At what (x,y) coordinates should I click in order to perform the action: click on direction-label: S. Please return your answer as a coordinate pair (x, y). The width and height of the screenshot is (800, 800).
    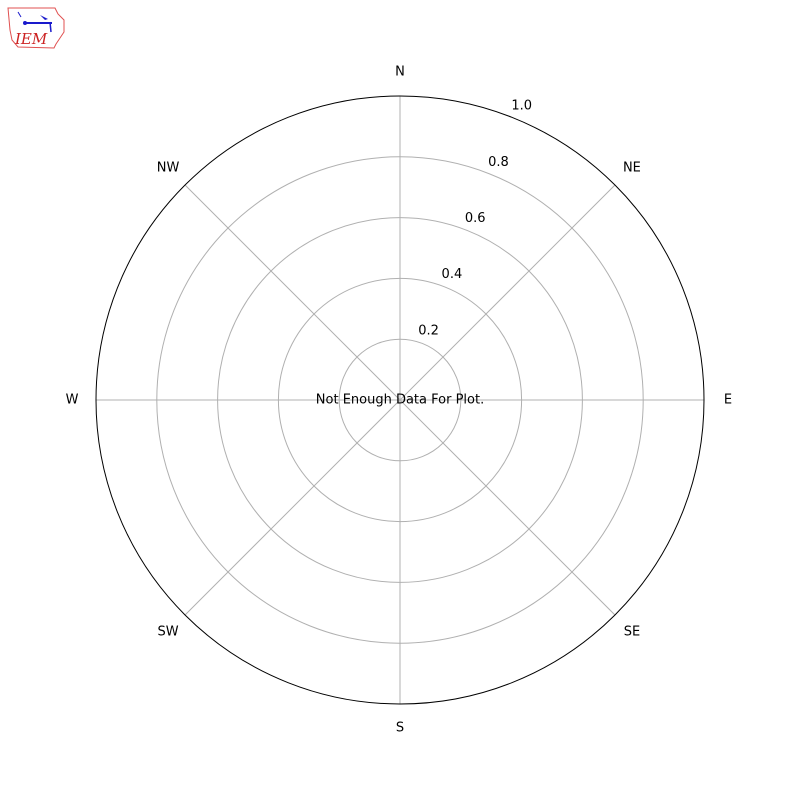
    Looking at the image, I should click on (400, 728).